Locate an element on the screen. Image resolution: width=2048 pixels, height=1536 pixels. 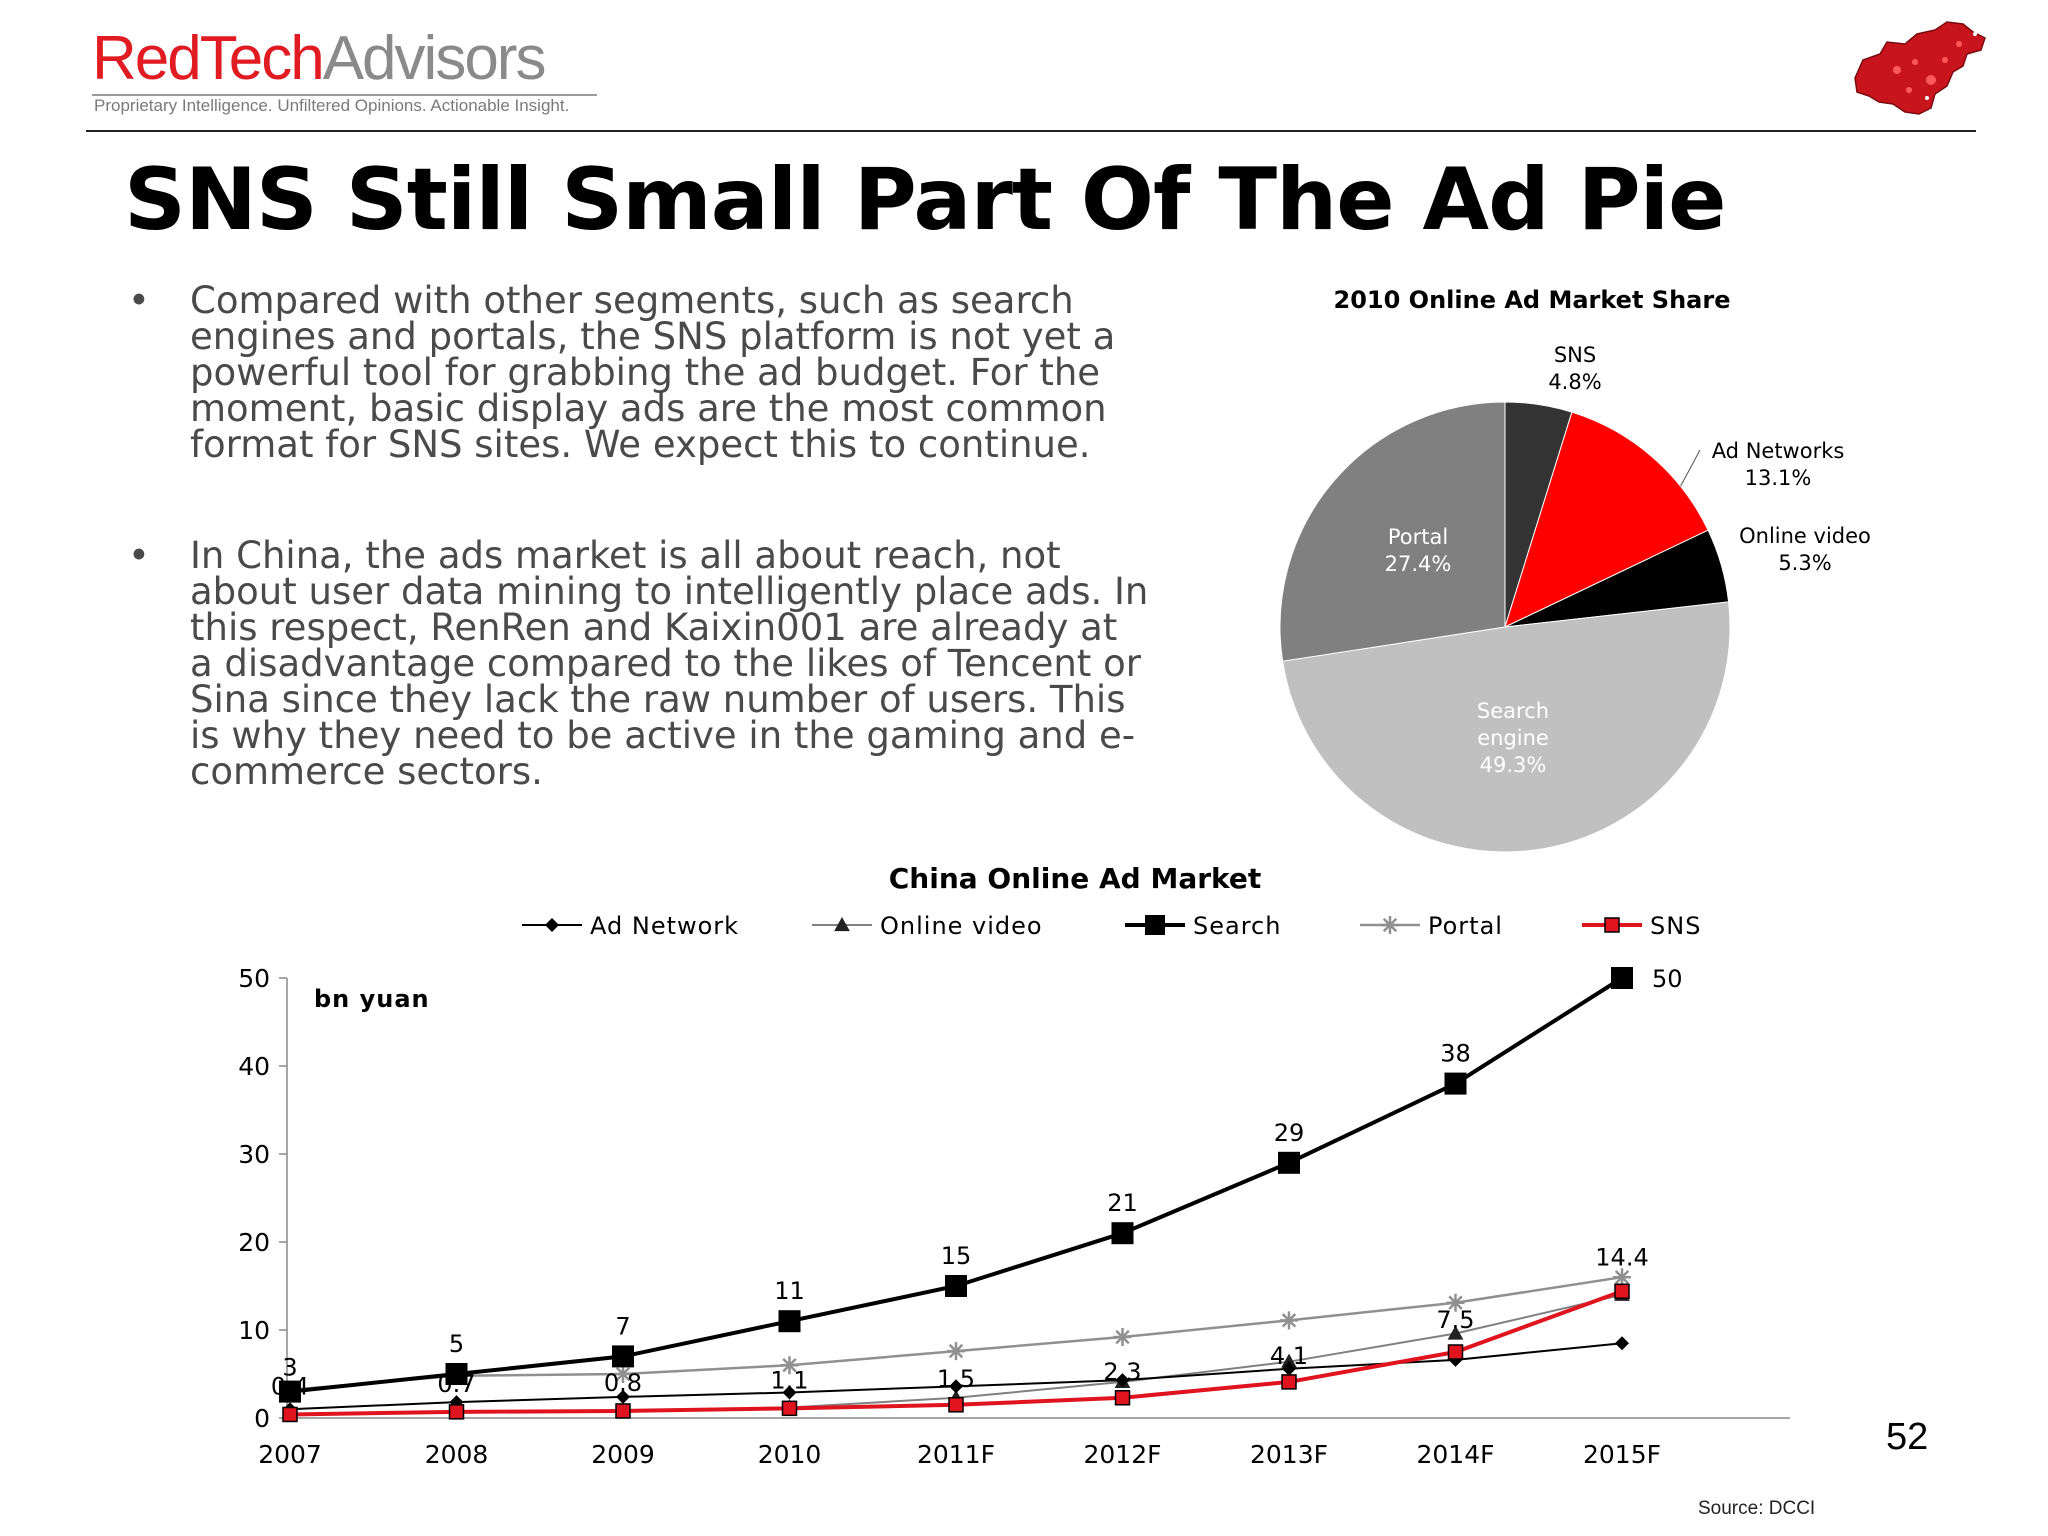
pie-label: Ad Networks is located at coordinates (1778, 451).